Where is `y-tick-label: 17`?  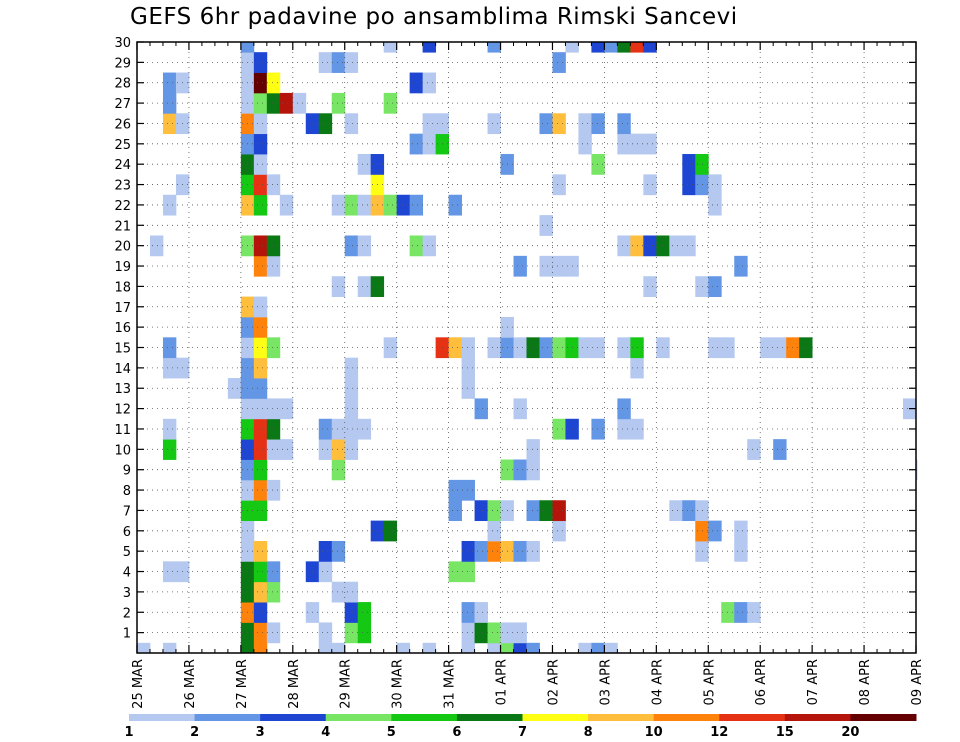 y-tick-label: 17 is located at coordinates (122, 308).